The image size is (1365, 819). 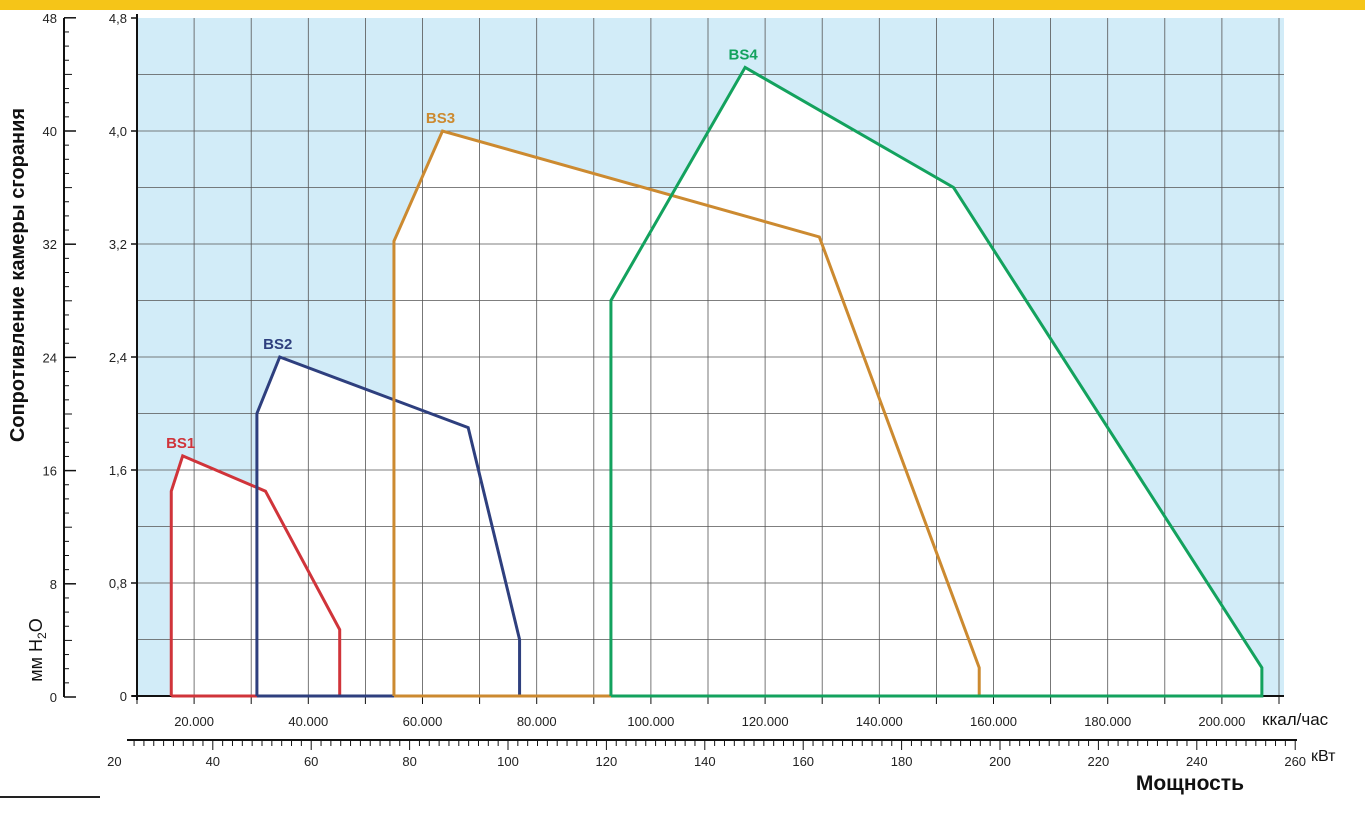 I want to click on kcal-axis-tick-label: 180.000, so click(x=1107, y=721).